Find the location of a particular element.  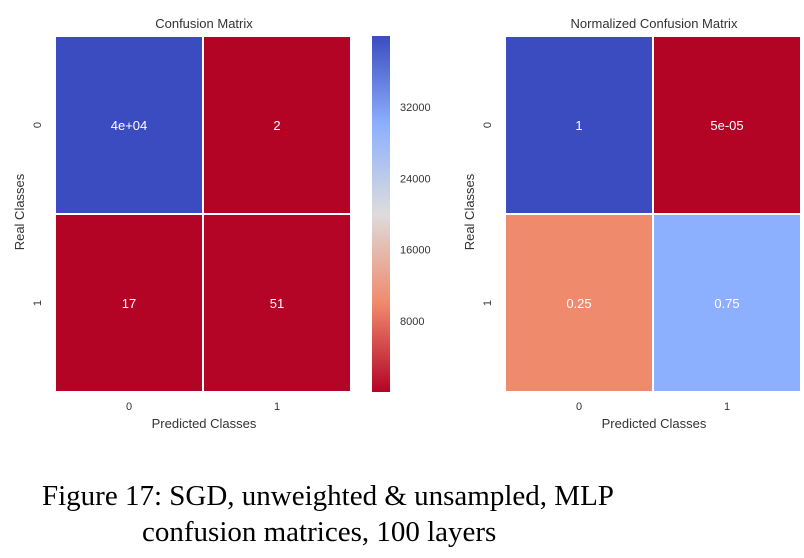

heatmap-annotations: 4e+04 2 17 51 is located at coordinates (197, 214).